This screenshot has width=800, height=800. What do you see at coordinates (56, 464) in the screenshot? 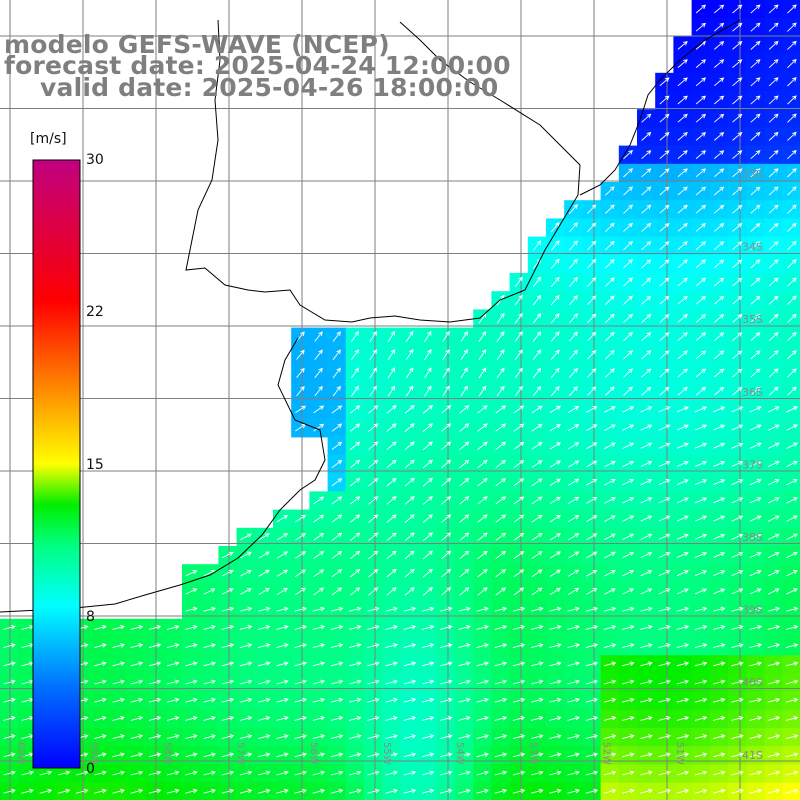
I see `colorbar` at bounding box center [56, 464].